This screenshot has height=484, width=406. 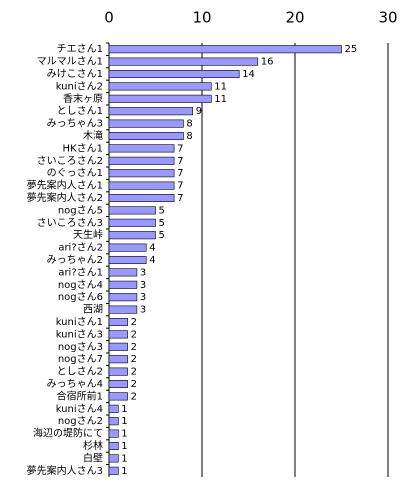 I want to click on y-tick-label: 合宿所前1, so click(x=80, y=395).